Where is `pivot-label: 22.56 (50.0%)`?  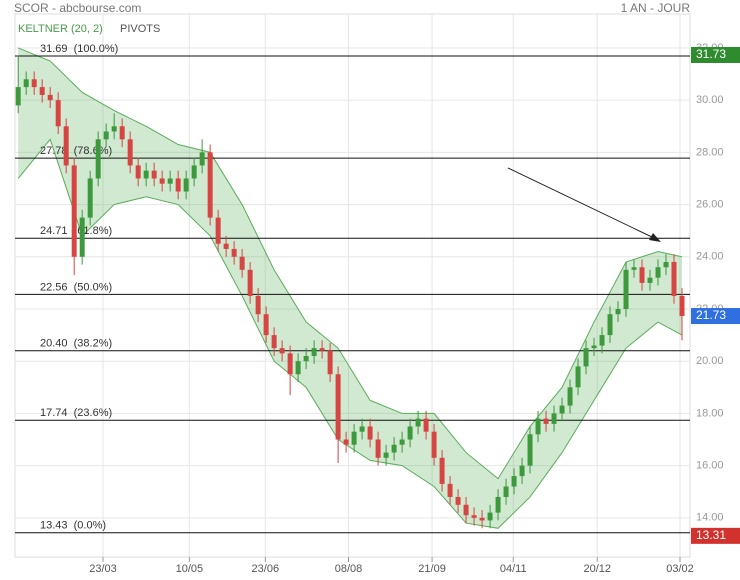 pivot-label: 22.56 (50.0%) is located at coordinates (76, 287).